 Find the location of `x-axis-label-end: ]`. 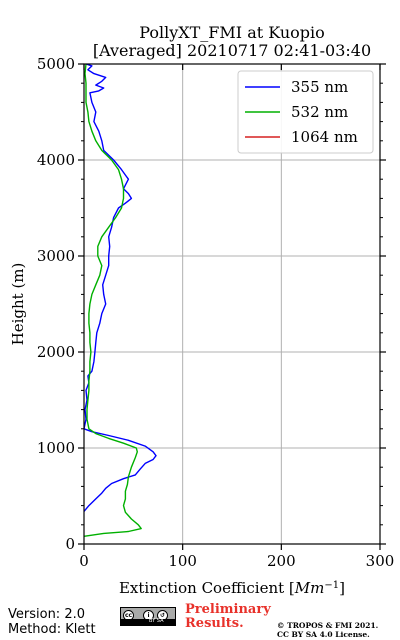

x-axis-label-end: ] is located at coordinates (342, 588).